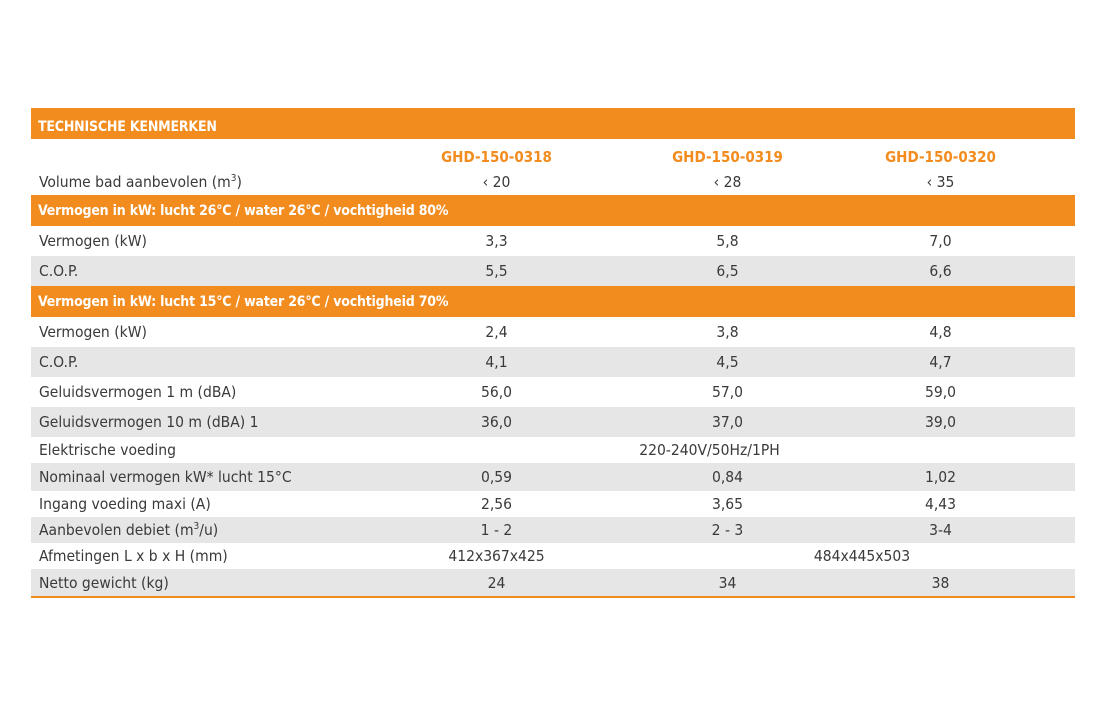 The width and height of the screenshot is (1100, 720). Describe the element at coordinates (727, 181) in the screenshot. I see `cell-value: ‹ 28` at that location.